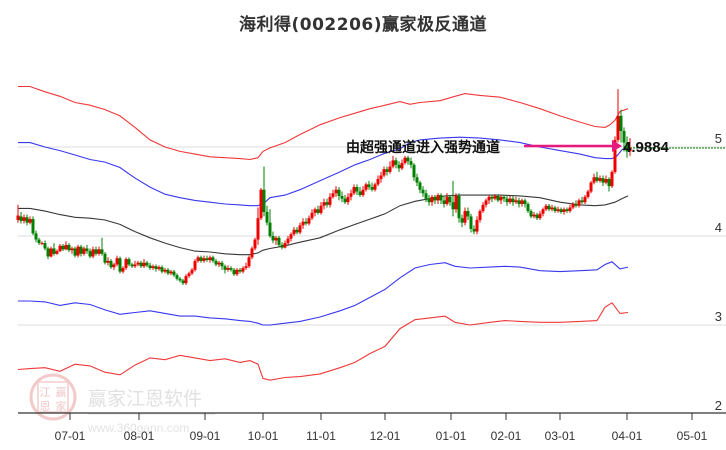 This screenshot has height=450, width=726. I want to click on x-tick-label: 11-01, so click(321, 436).